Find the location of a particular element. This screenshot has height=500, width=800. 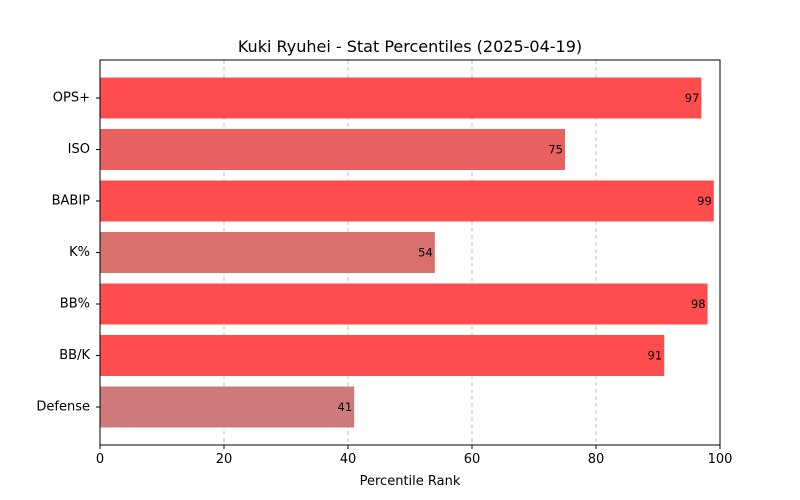

bar-value-label: 75 is located at coordinates (555, 150).